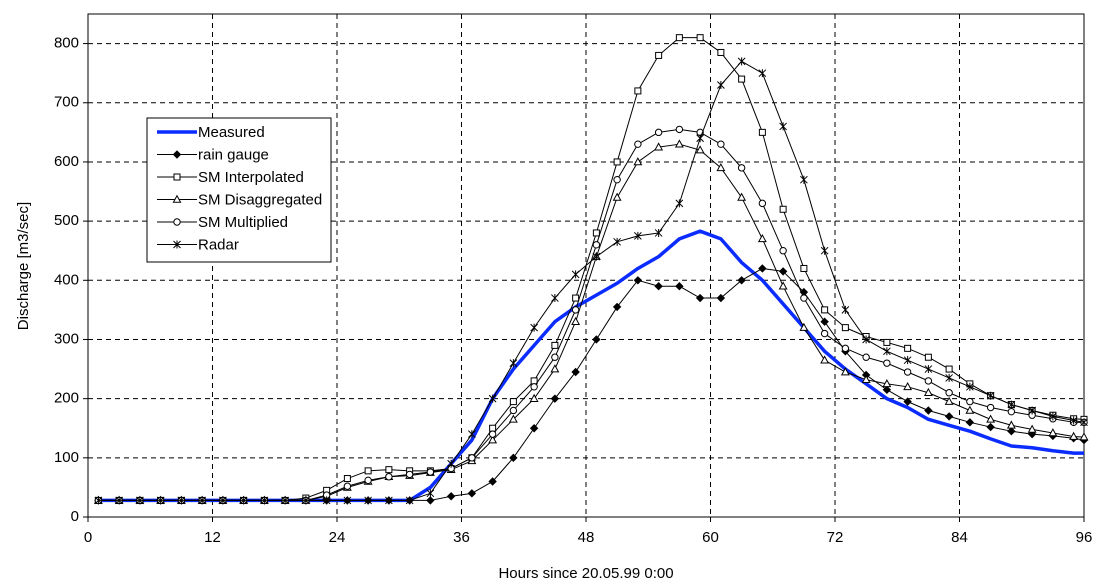 The width and height of the screenshot is (1095, 584). Describe the element at coordinates (23, 266) in the screenshot. I see `y-axis-label: Discharge [m3/sec]` at that location.